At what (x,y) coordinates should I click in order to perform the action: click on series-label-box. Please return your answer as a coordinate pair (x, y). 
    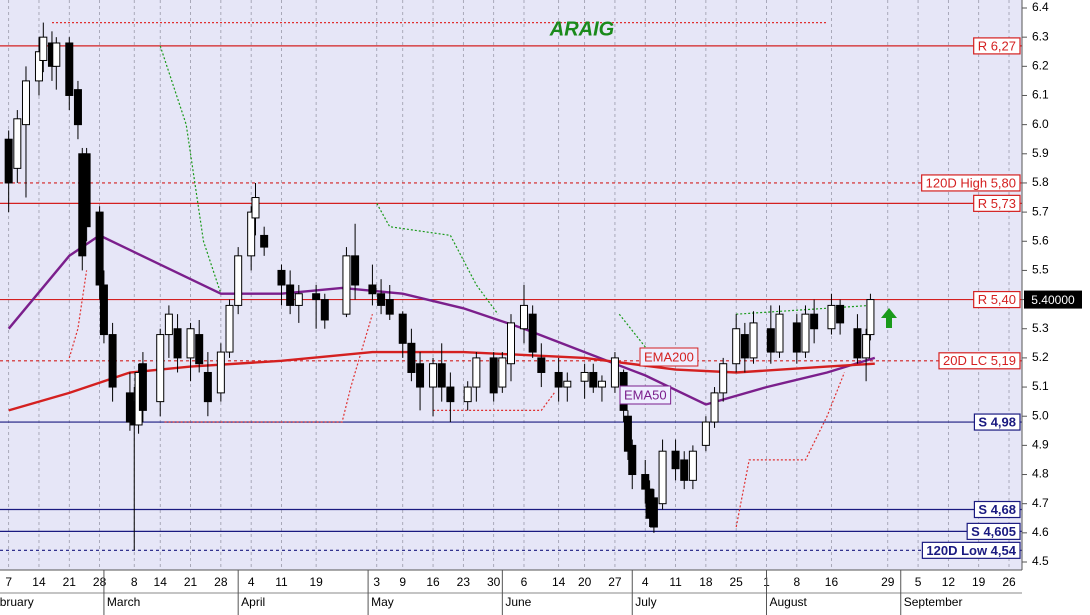
    Looking at the image, I should click on (645, 395).